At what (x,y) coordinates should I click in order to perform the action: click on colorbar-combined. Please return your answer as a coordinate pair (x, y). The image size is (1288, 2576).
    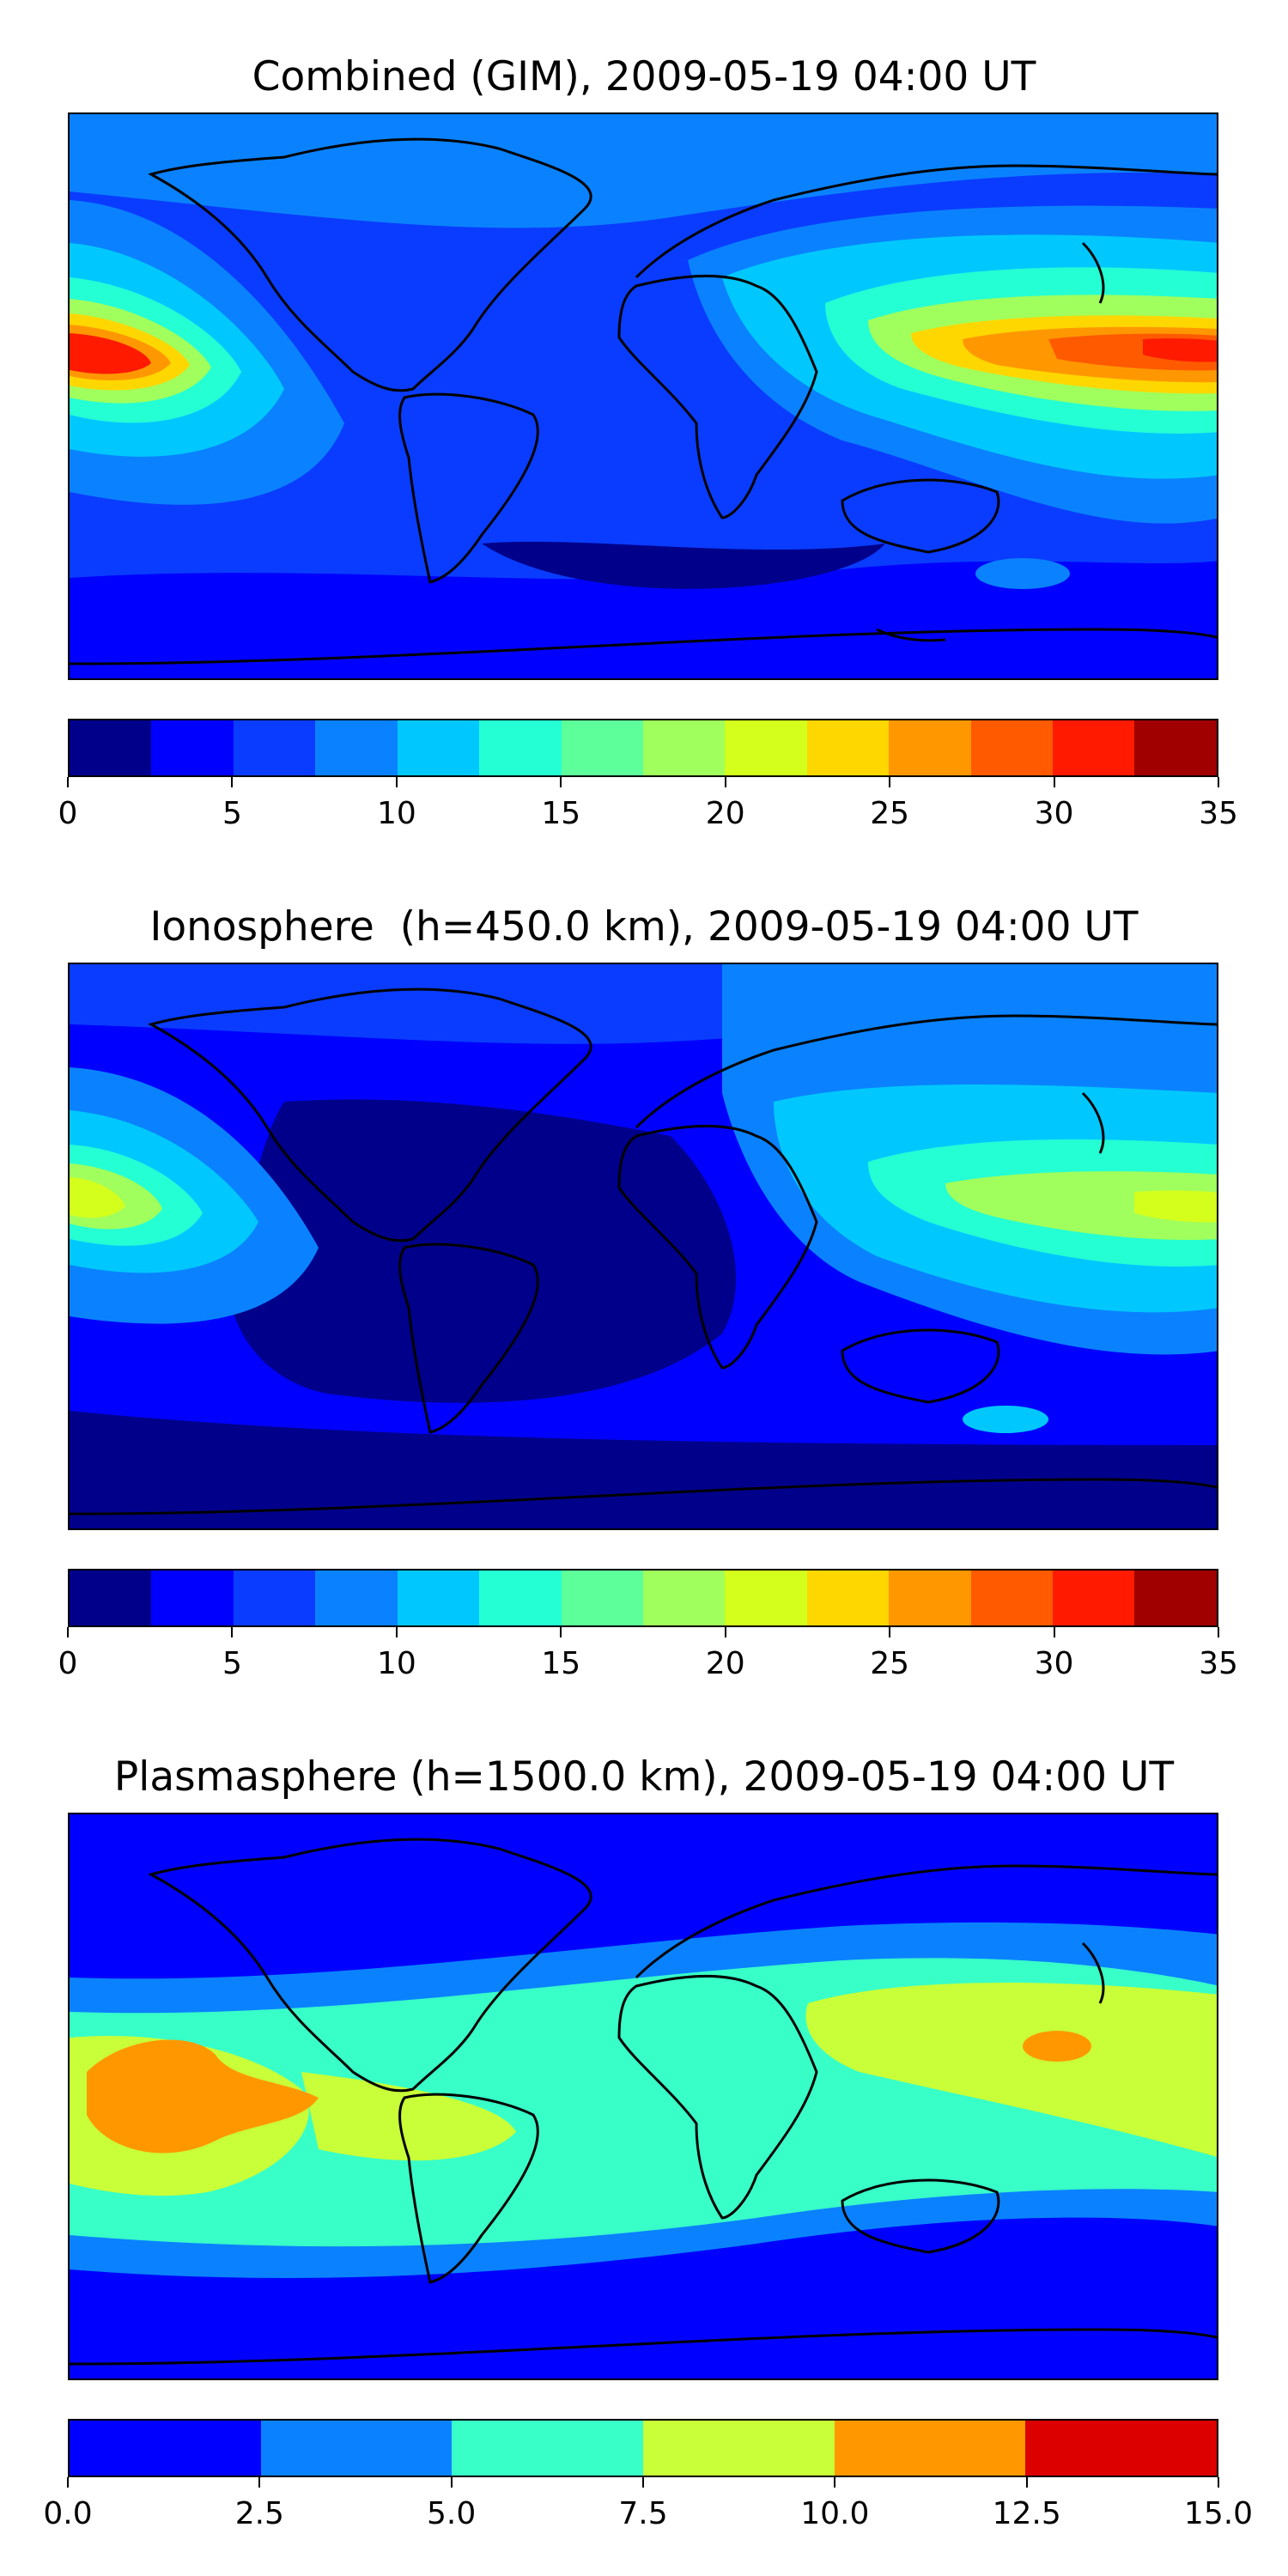
    Looking at the image, I should click on (643, 748).